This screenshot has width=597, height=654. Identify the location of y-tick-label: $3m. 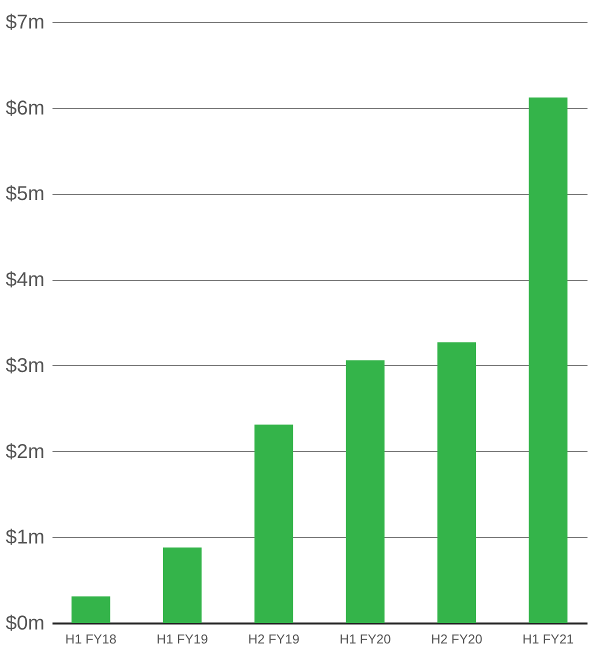
(25, 365).